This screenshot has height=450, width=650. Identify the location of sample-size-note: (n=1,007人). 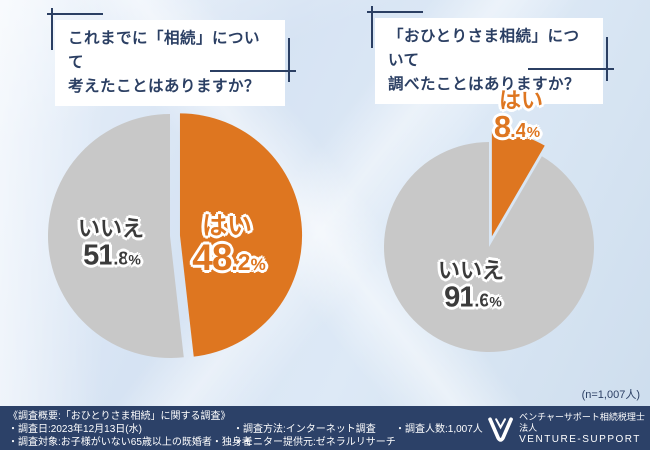
(610, 395).